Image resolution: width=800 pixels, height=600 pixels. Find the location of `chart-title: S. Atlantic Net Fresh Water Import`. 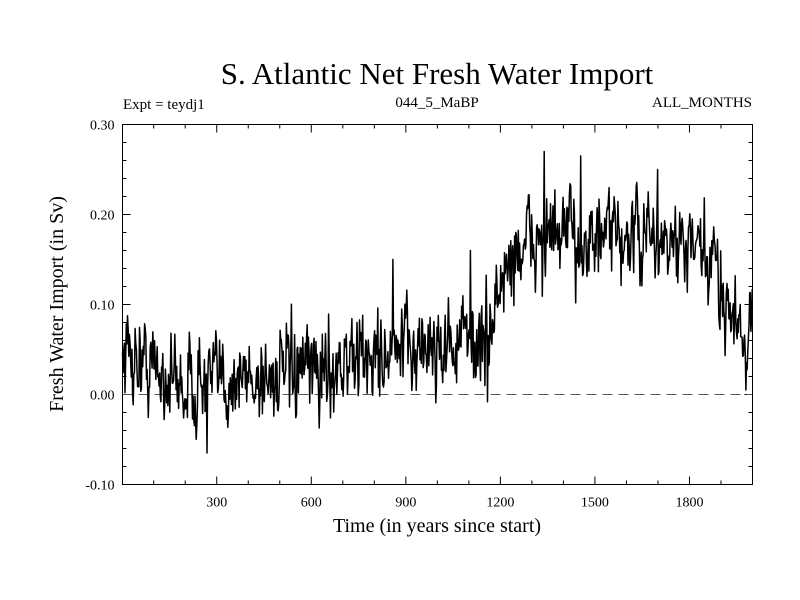

chart-title: S. Atlantic Net Fresh Water Import is located at coordinates (437, 73).